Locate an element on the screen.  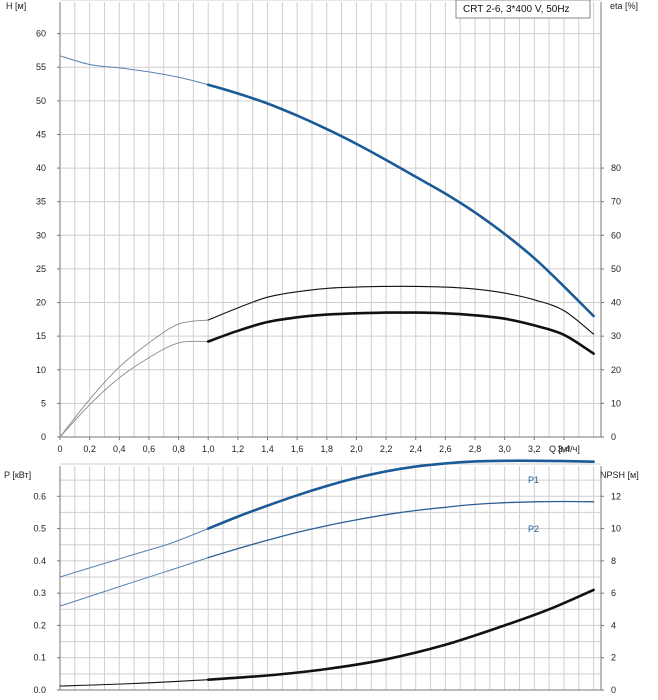
y-tick-label: 50 is located at coordinates (41, 101).